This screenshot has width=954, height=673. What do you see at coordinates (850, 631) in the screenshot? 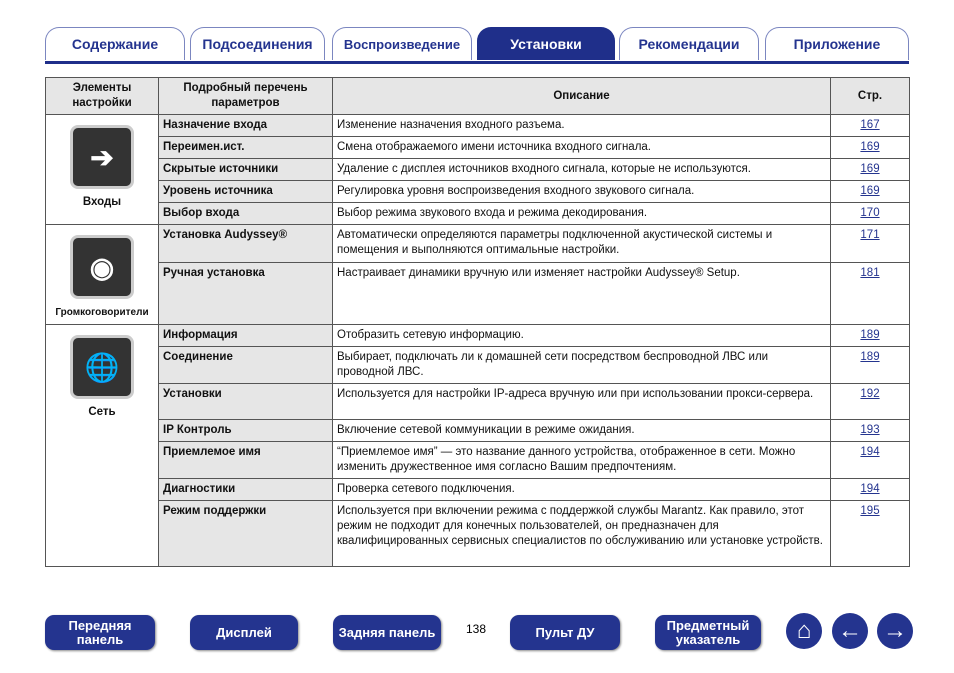
I see `back-arrow-icon: ←` at bounding box center [850, 631].